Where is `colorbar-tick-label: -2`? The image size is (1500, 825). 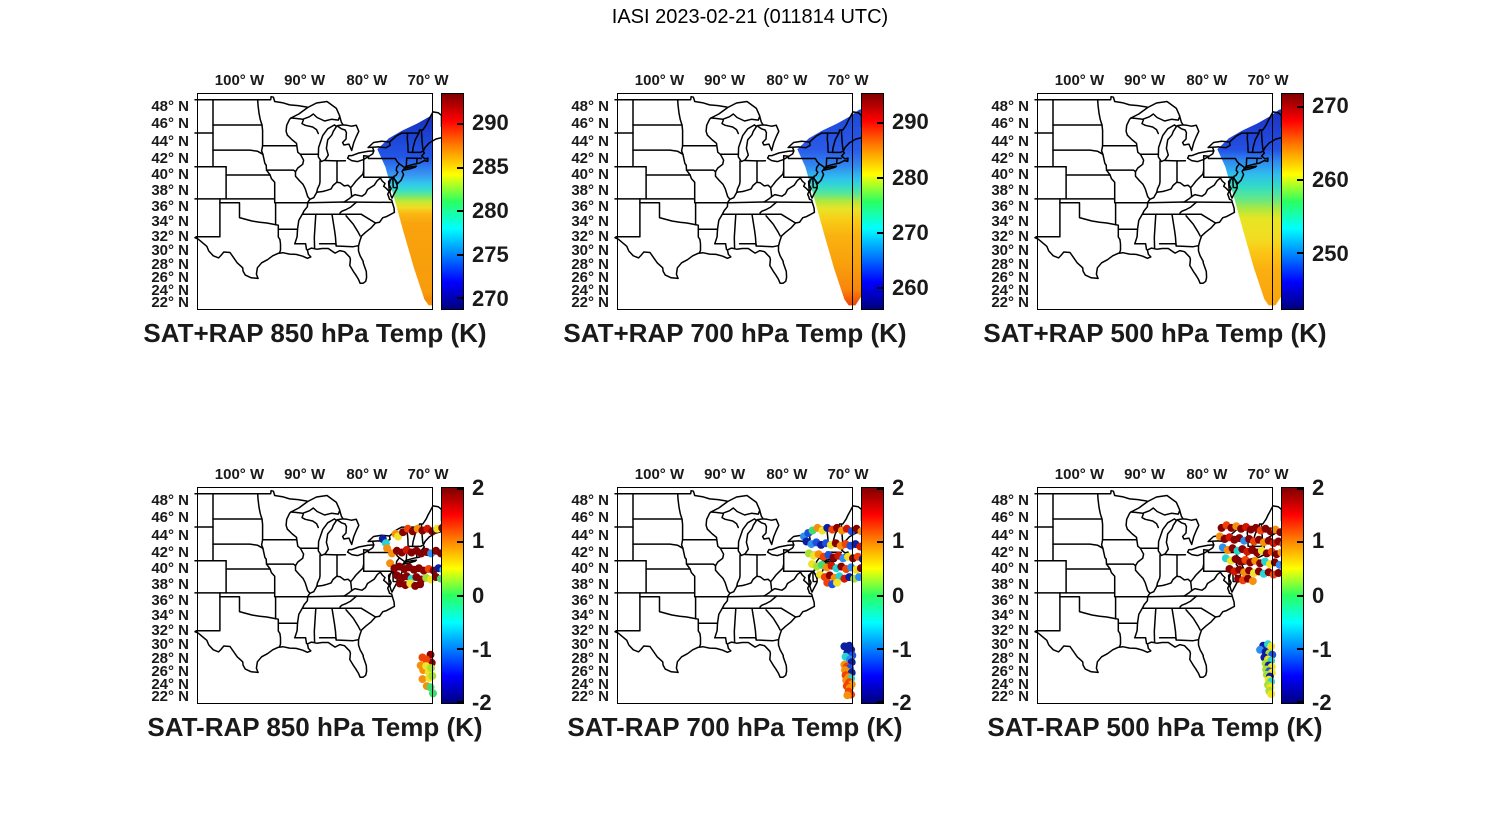
colorbar-tick-label: -2 is located at coordinates (1322, 703).